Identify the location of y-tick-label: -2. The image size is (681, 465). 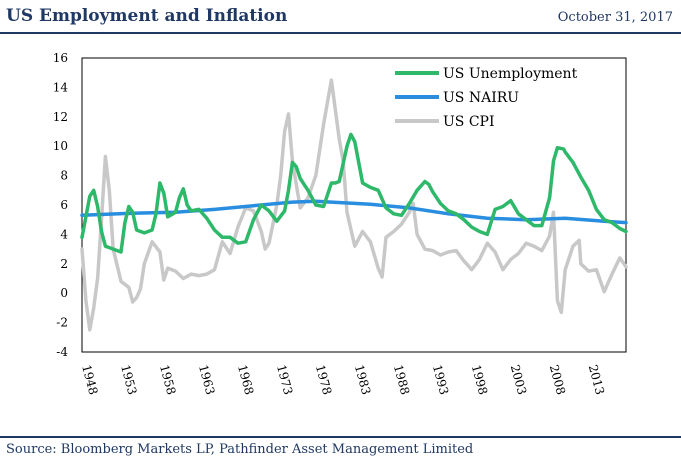
(62, 323).